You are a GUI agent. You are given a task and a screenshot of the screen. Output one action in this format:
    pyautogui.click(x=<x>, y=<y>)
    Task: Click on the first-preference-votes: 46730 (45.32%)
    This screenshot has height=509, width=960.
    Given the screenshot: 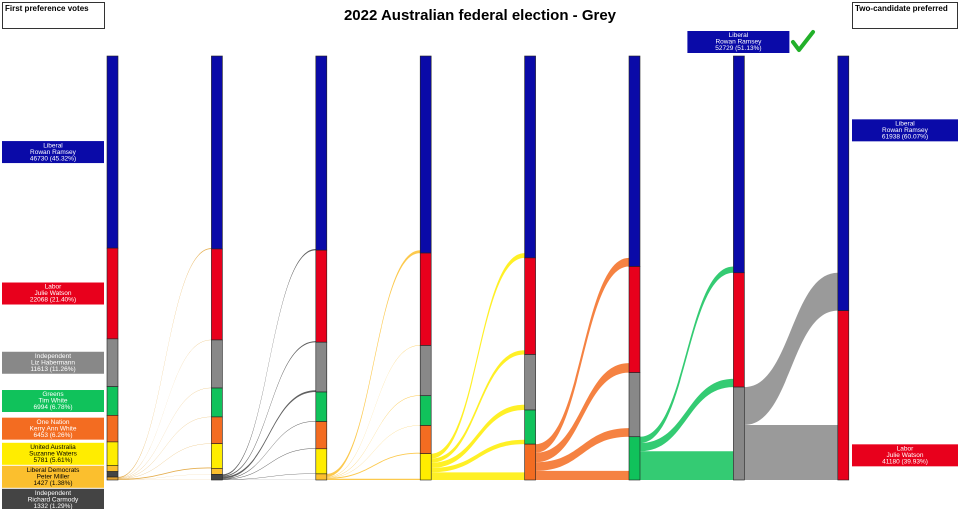 What is the action you would take?
    pyautogui.click(x=53, y=158)
    